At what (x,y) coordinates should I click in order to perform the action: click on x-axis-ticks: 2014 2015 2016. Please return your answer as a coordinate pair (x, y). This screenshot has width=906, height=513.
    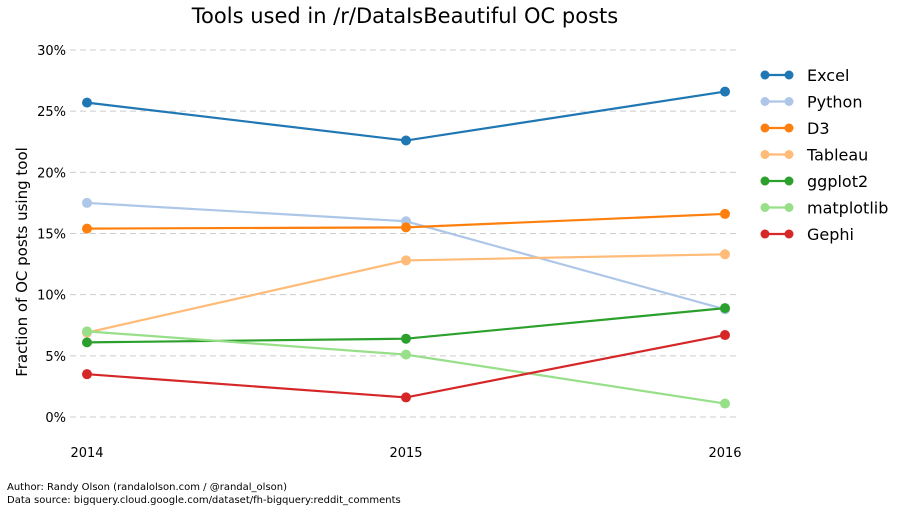
    Looking at the image, I should click on (405, 453).